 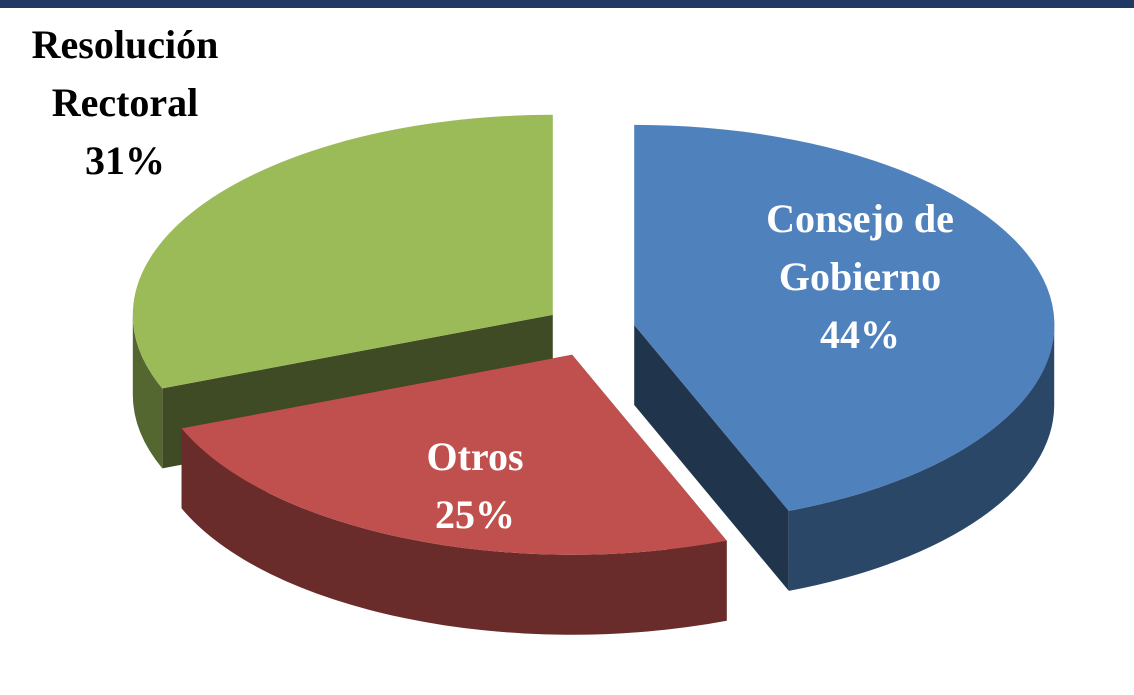 I want to click on category-label: Resolución Rectoral, so click(x=125, y=73).